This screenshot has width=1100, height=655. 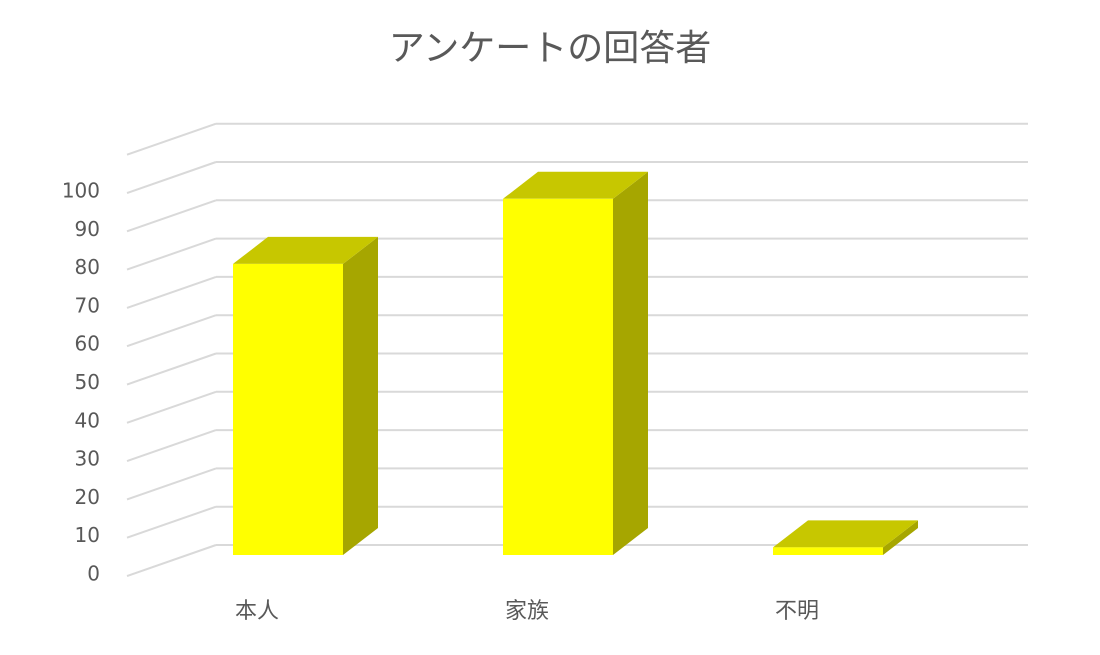 I want to click on y-tick-label: 10, so click(x=87, y=535).